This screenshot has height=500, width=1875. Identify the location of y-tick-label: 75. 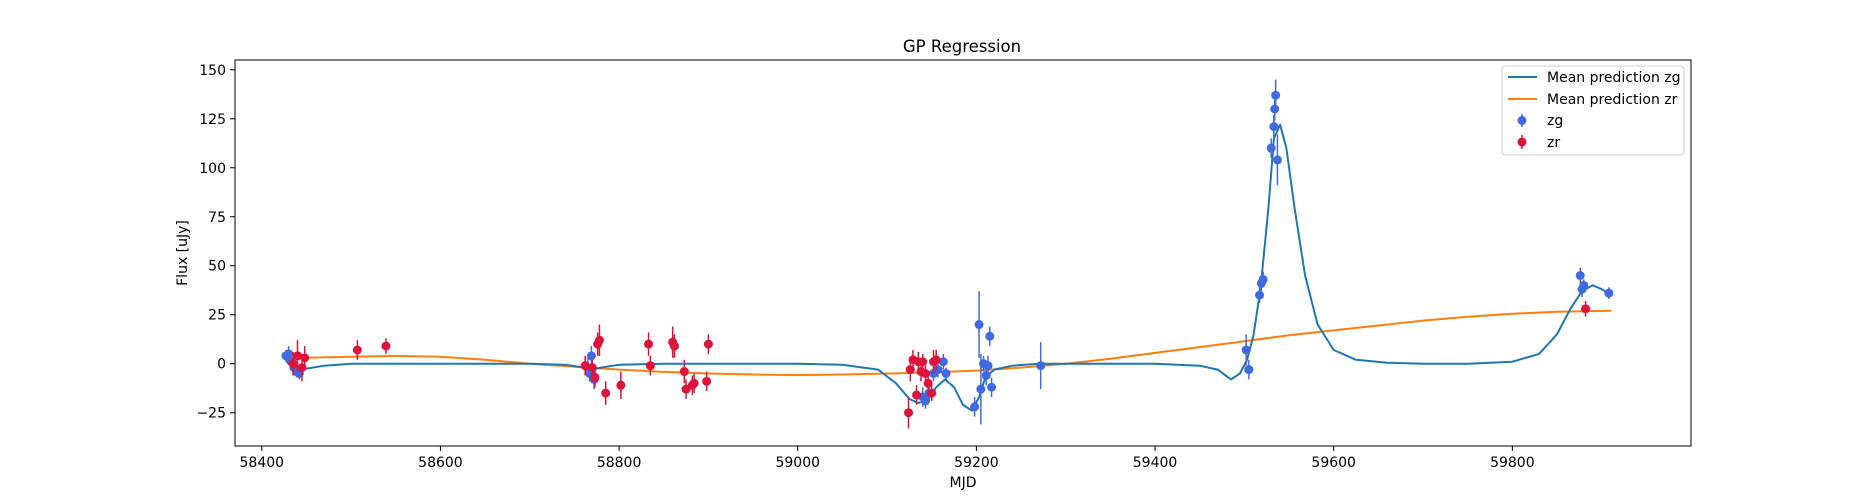
(217, 218).